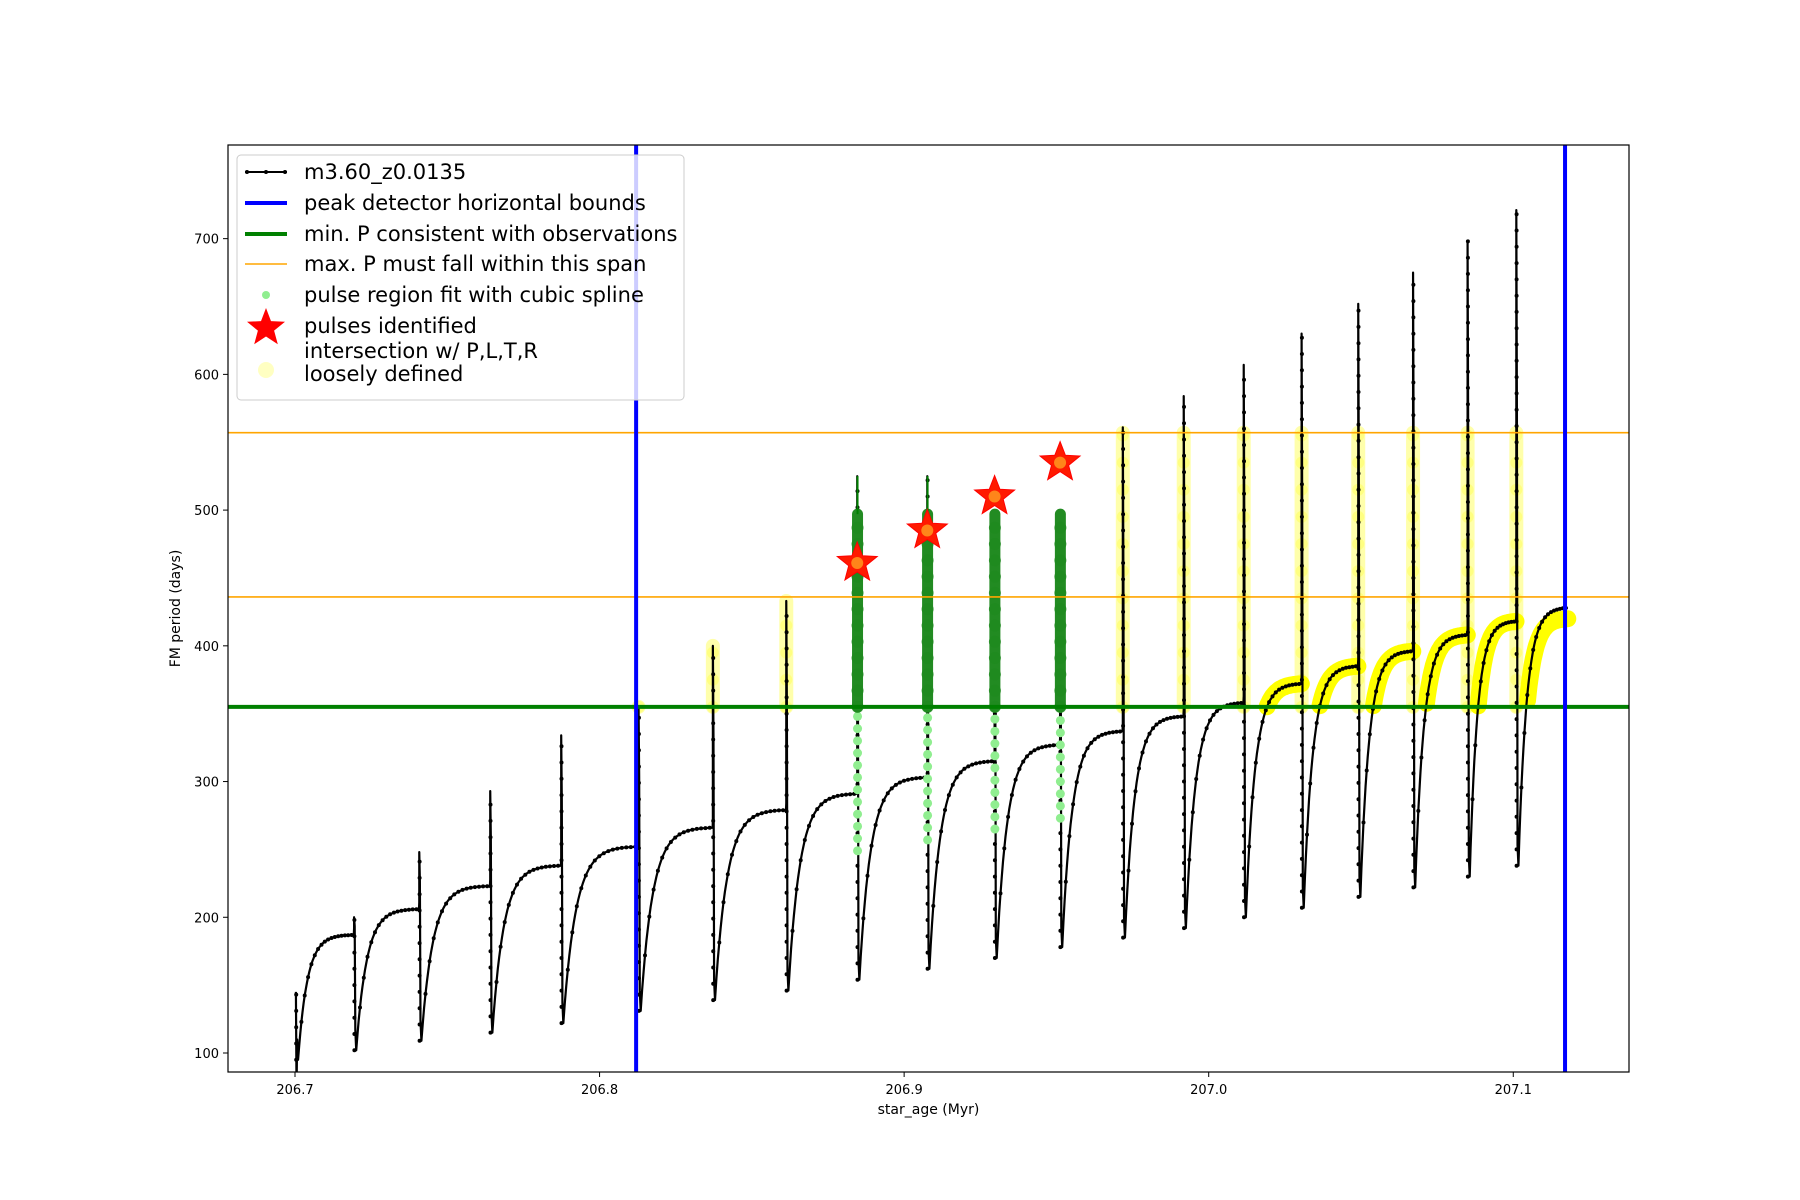  I want to click on legend-handle-dot, so click(266, 295).